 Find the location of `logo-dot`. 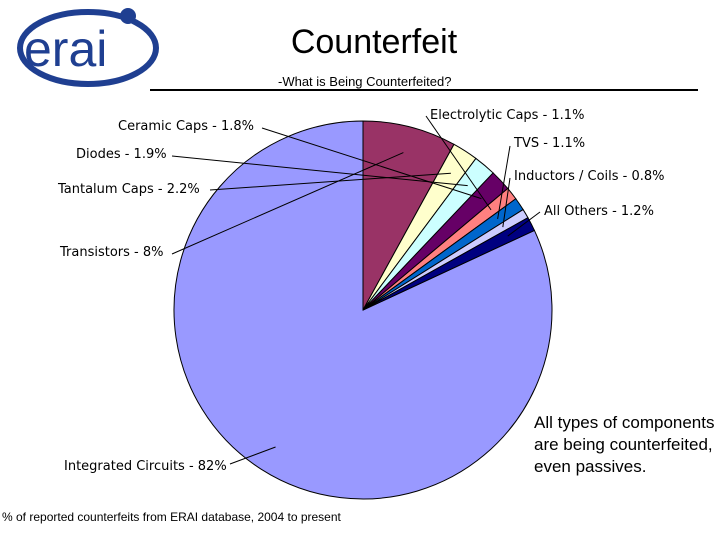

logo-dot is located at coordinates (128, 16).